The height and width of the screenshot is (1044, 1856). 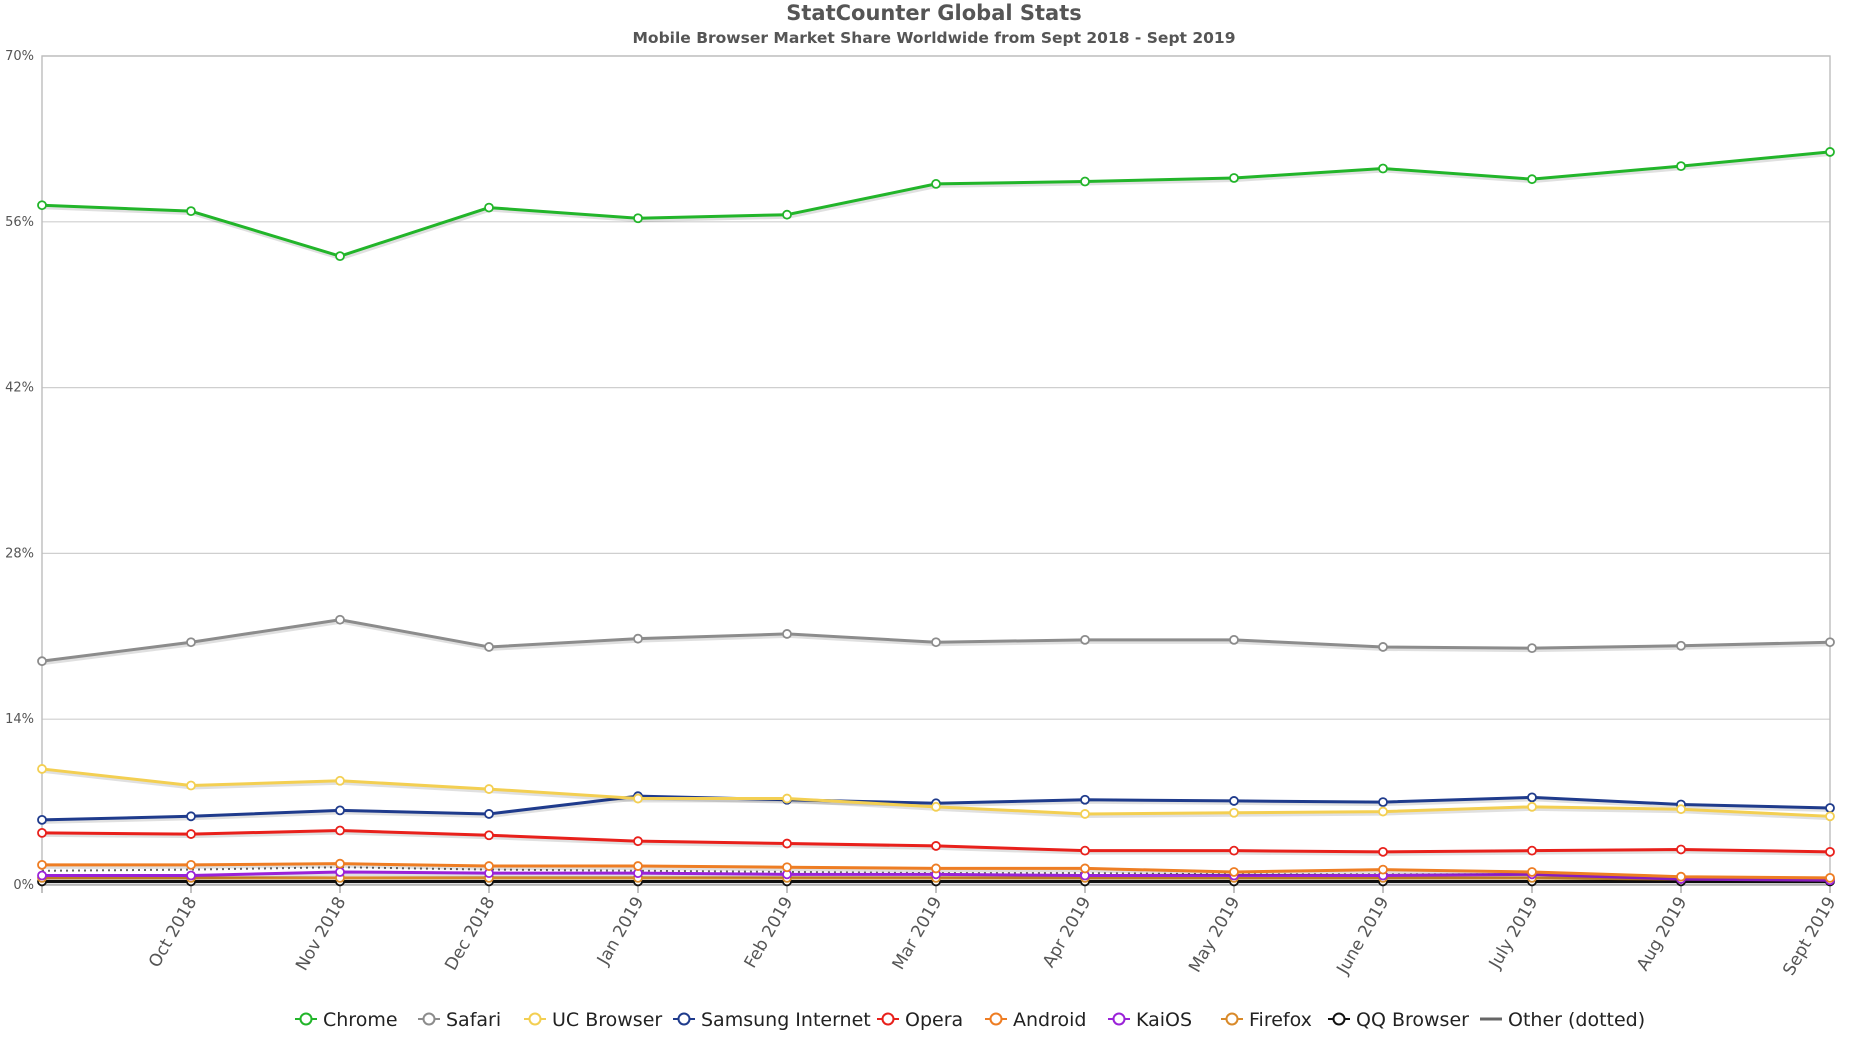 What do you see at coordinates (772, 1020) in the screenshot?
I see `legend-item: Samsung Internet` at bounding box center [772, 1020].